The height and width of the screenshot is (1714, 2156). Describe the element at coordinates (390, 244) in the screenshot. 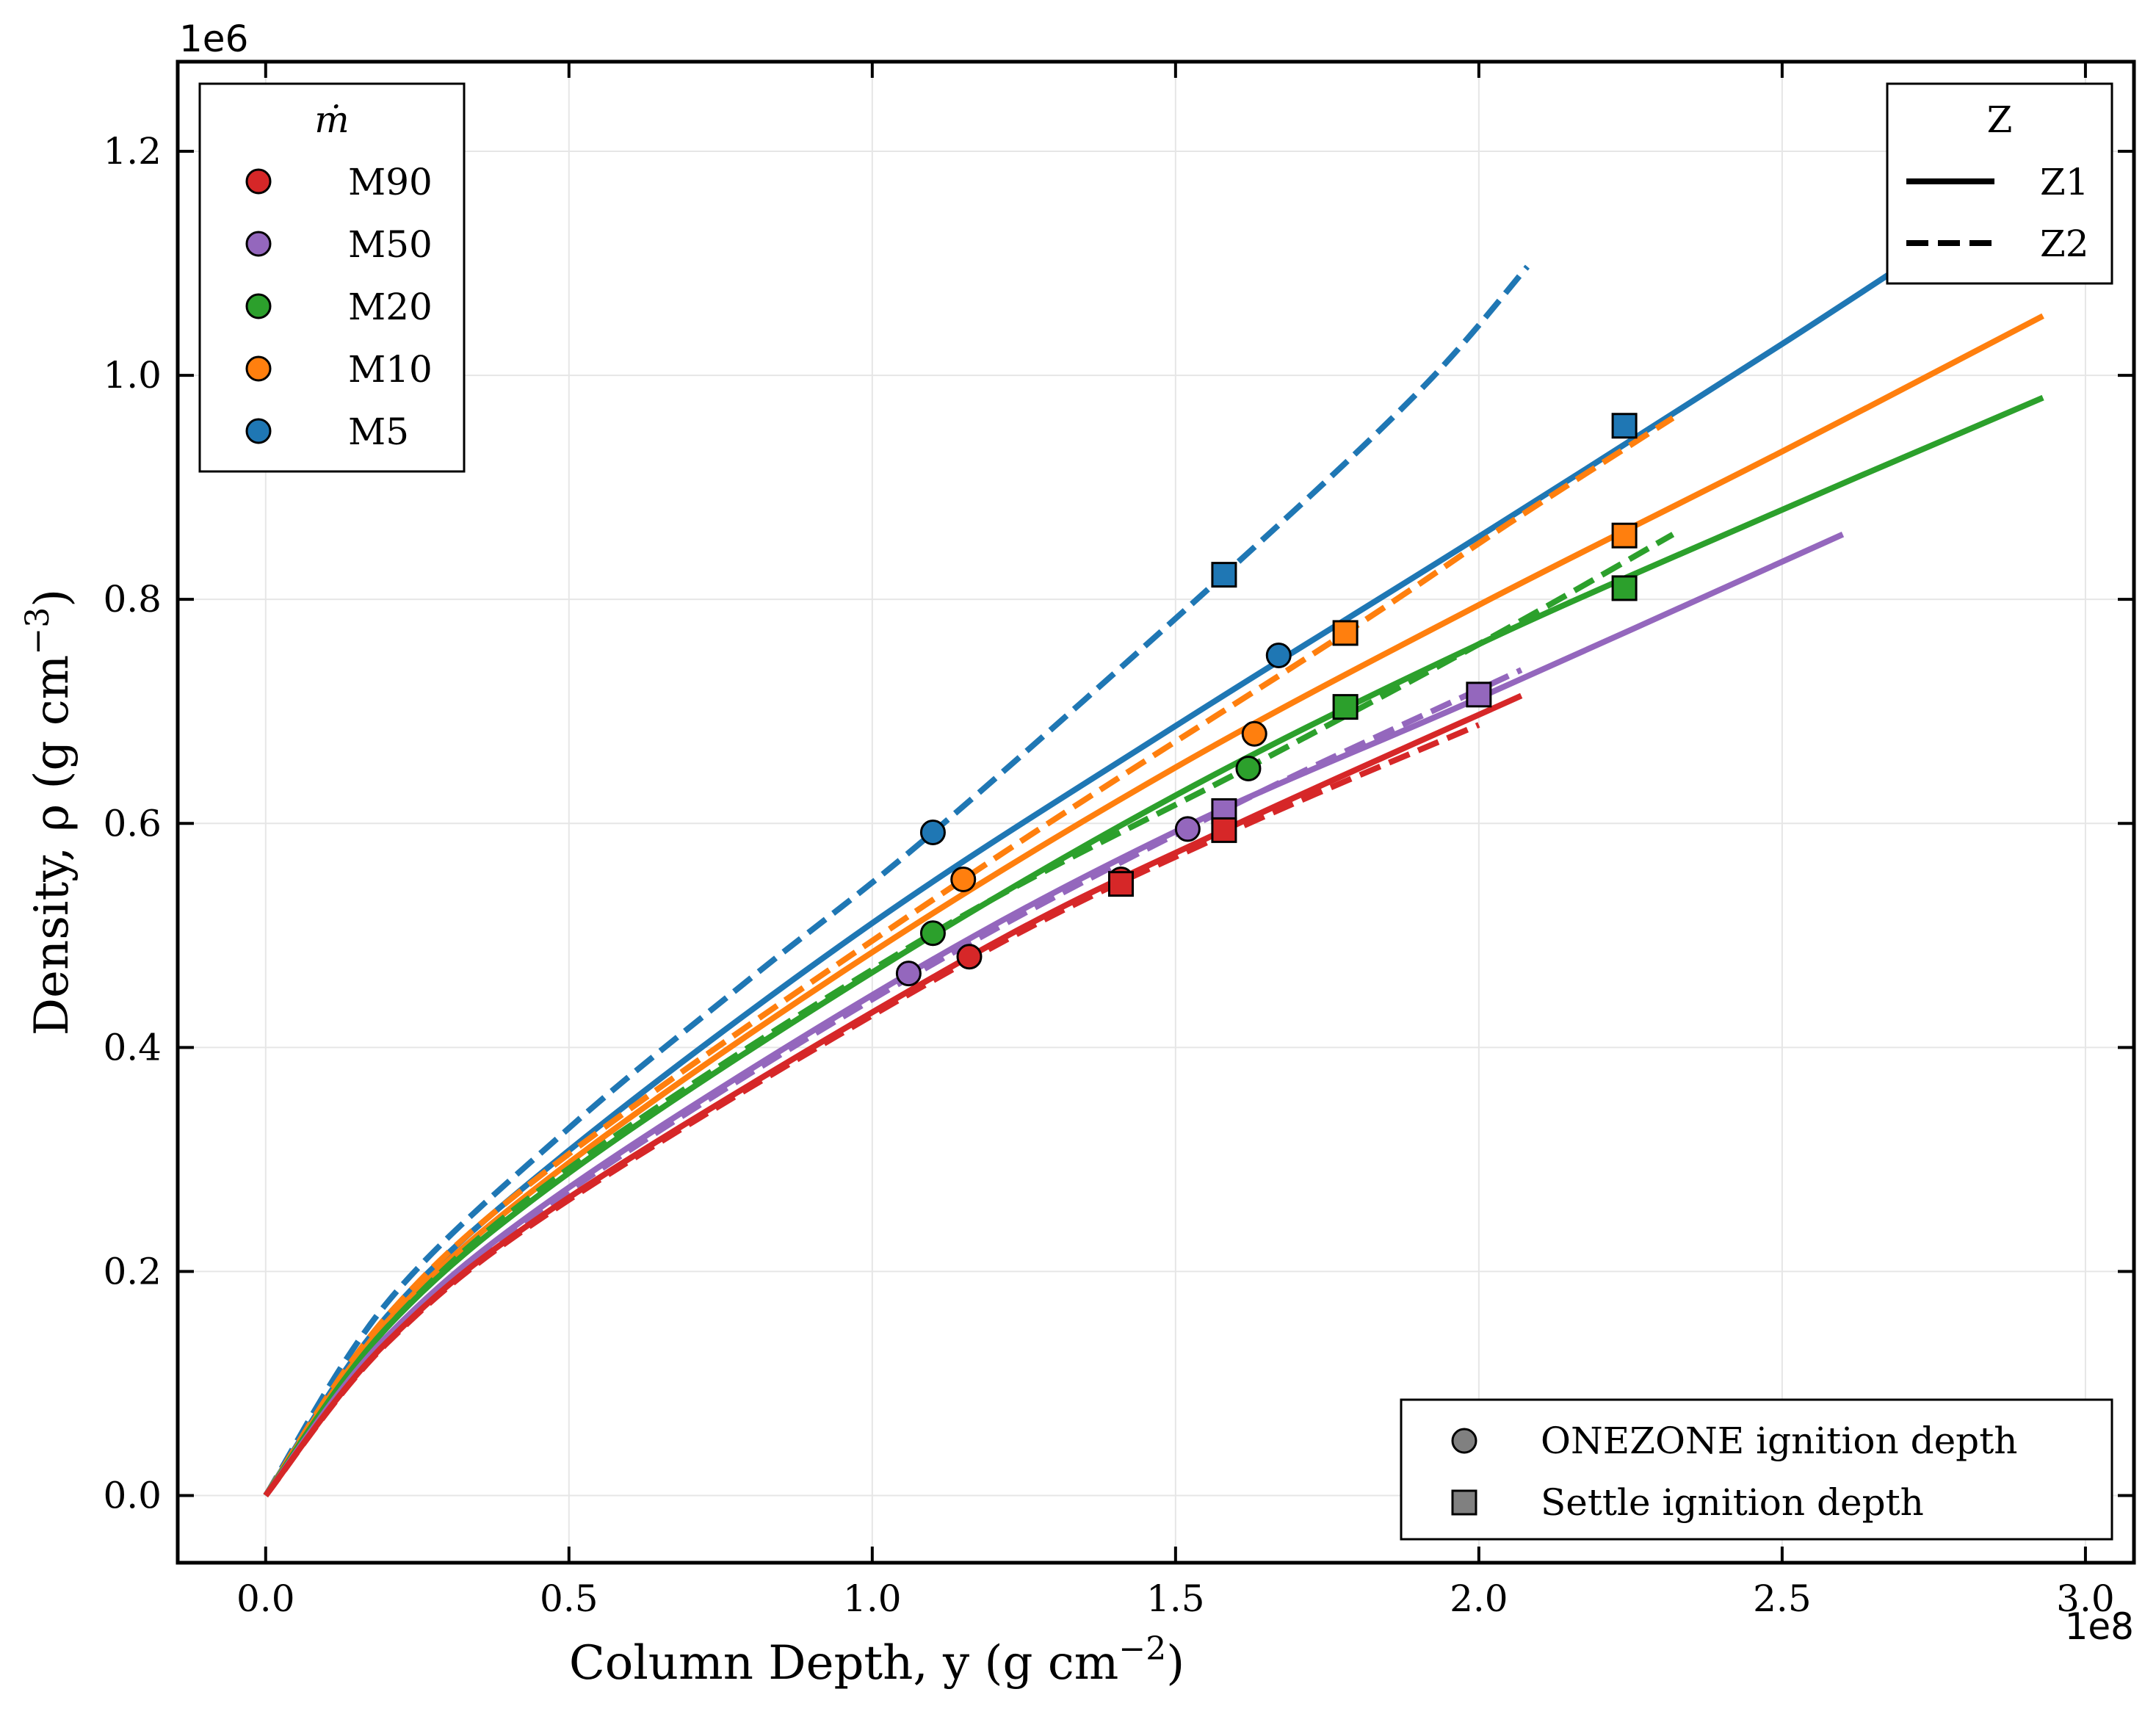

I see `legend-mdot-label-m50: M50` at that location.